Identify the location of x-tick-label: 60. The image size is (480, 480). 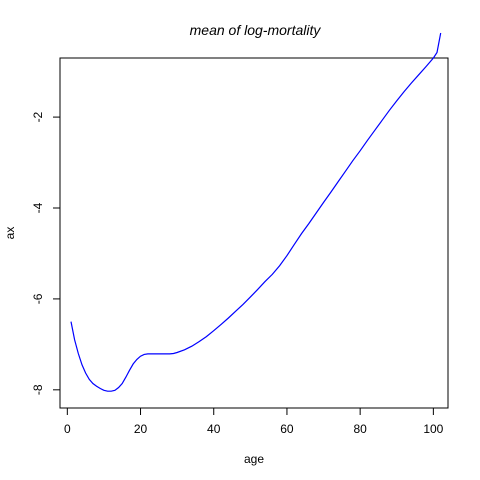
(287, 429).